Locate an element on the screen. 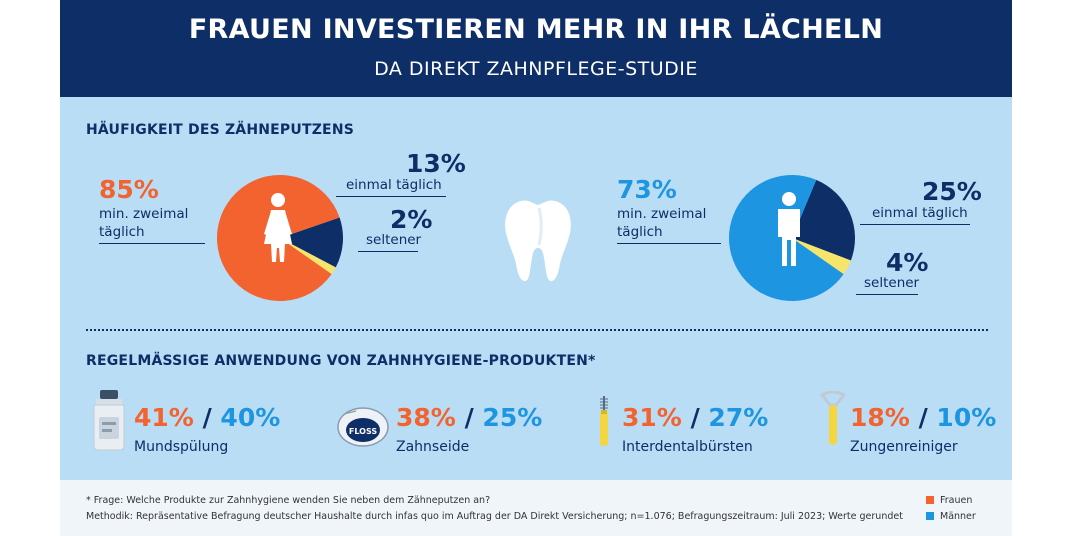  product-name: Zungenreiniger is located at coordinates (904, 447).